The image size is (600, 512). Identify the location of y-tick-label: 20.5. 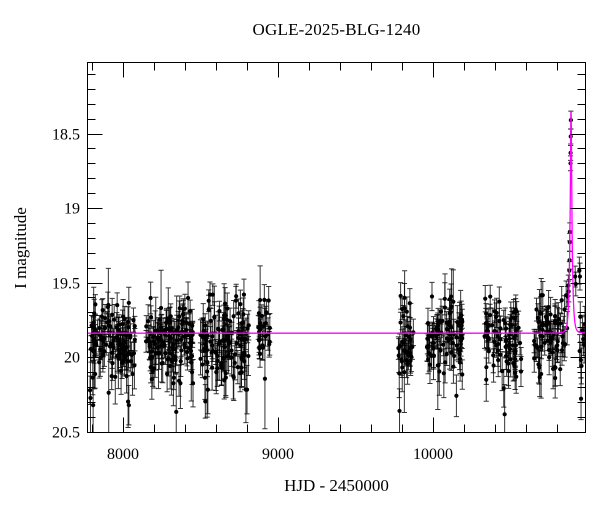
(66, 433).